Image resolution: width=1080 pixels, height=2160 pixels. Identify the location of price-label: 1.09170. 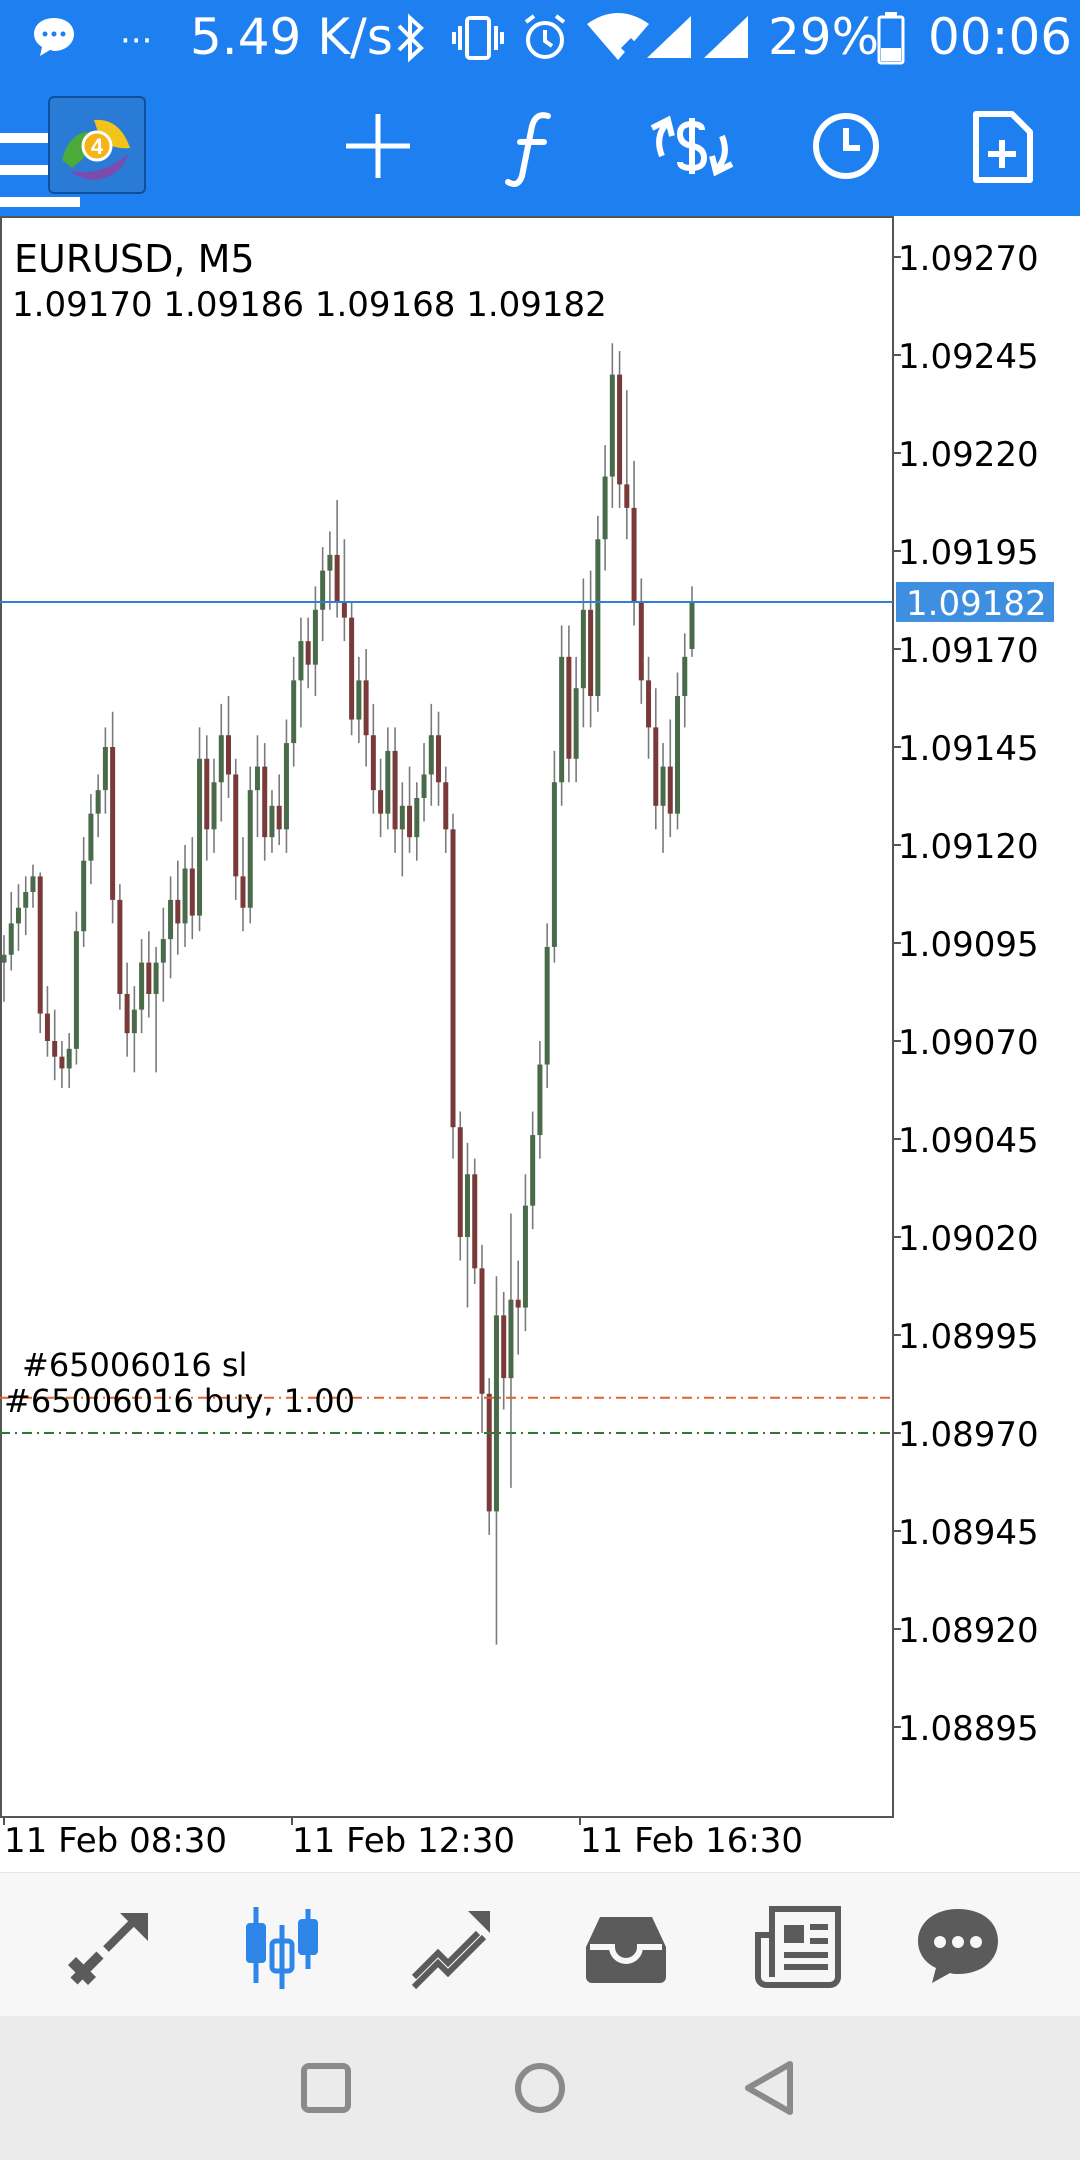
(968, 651).